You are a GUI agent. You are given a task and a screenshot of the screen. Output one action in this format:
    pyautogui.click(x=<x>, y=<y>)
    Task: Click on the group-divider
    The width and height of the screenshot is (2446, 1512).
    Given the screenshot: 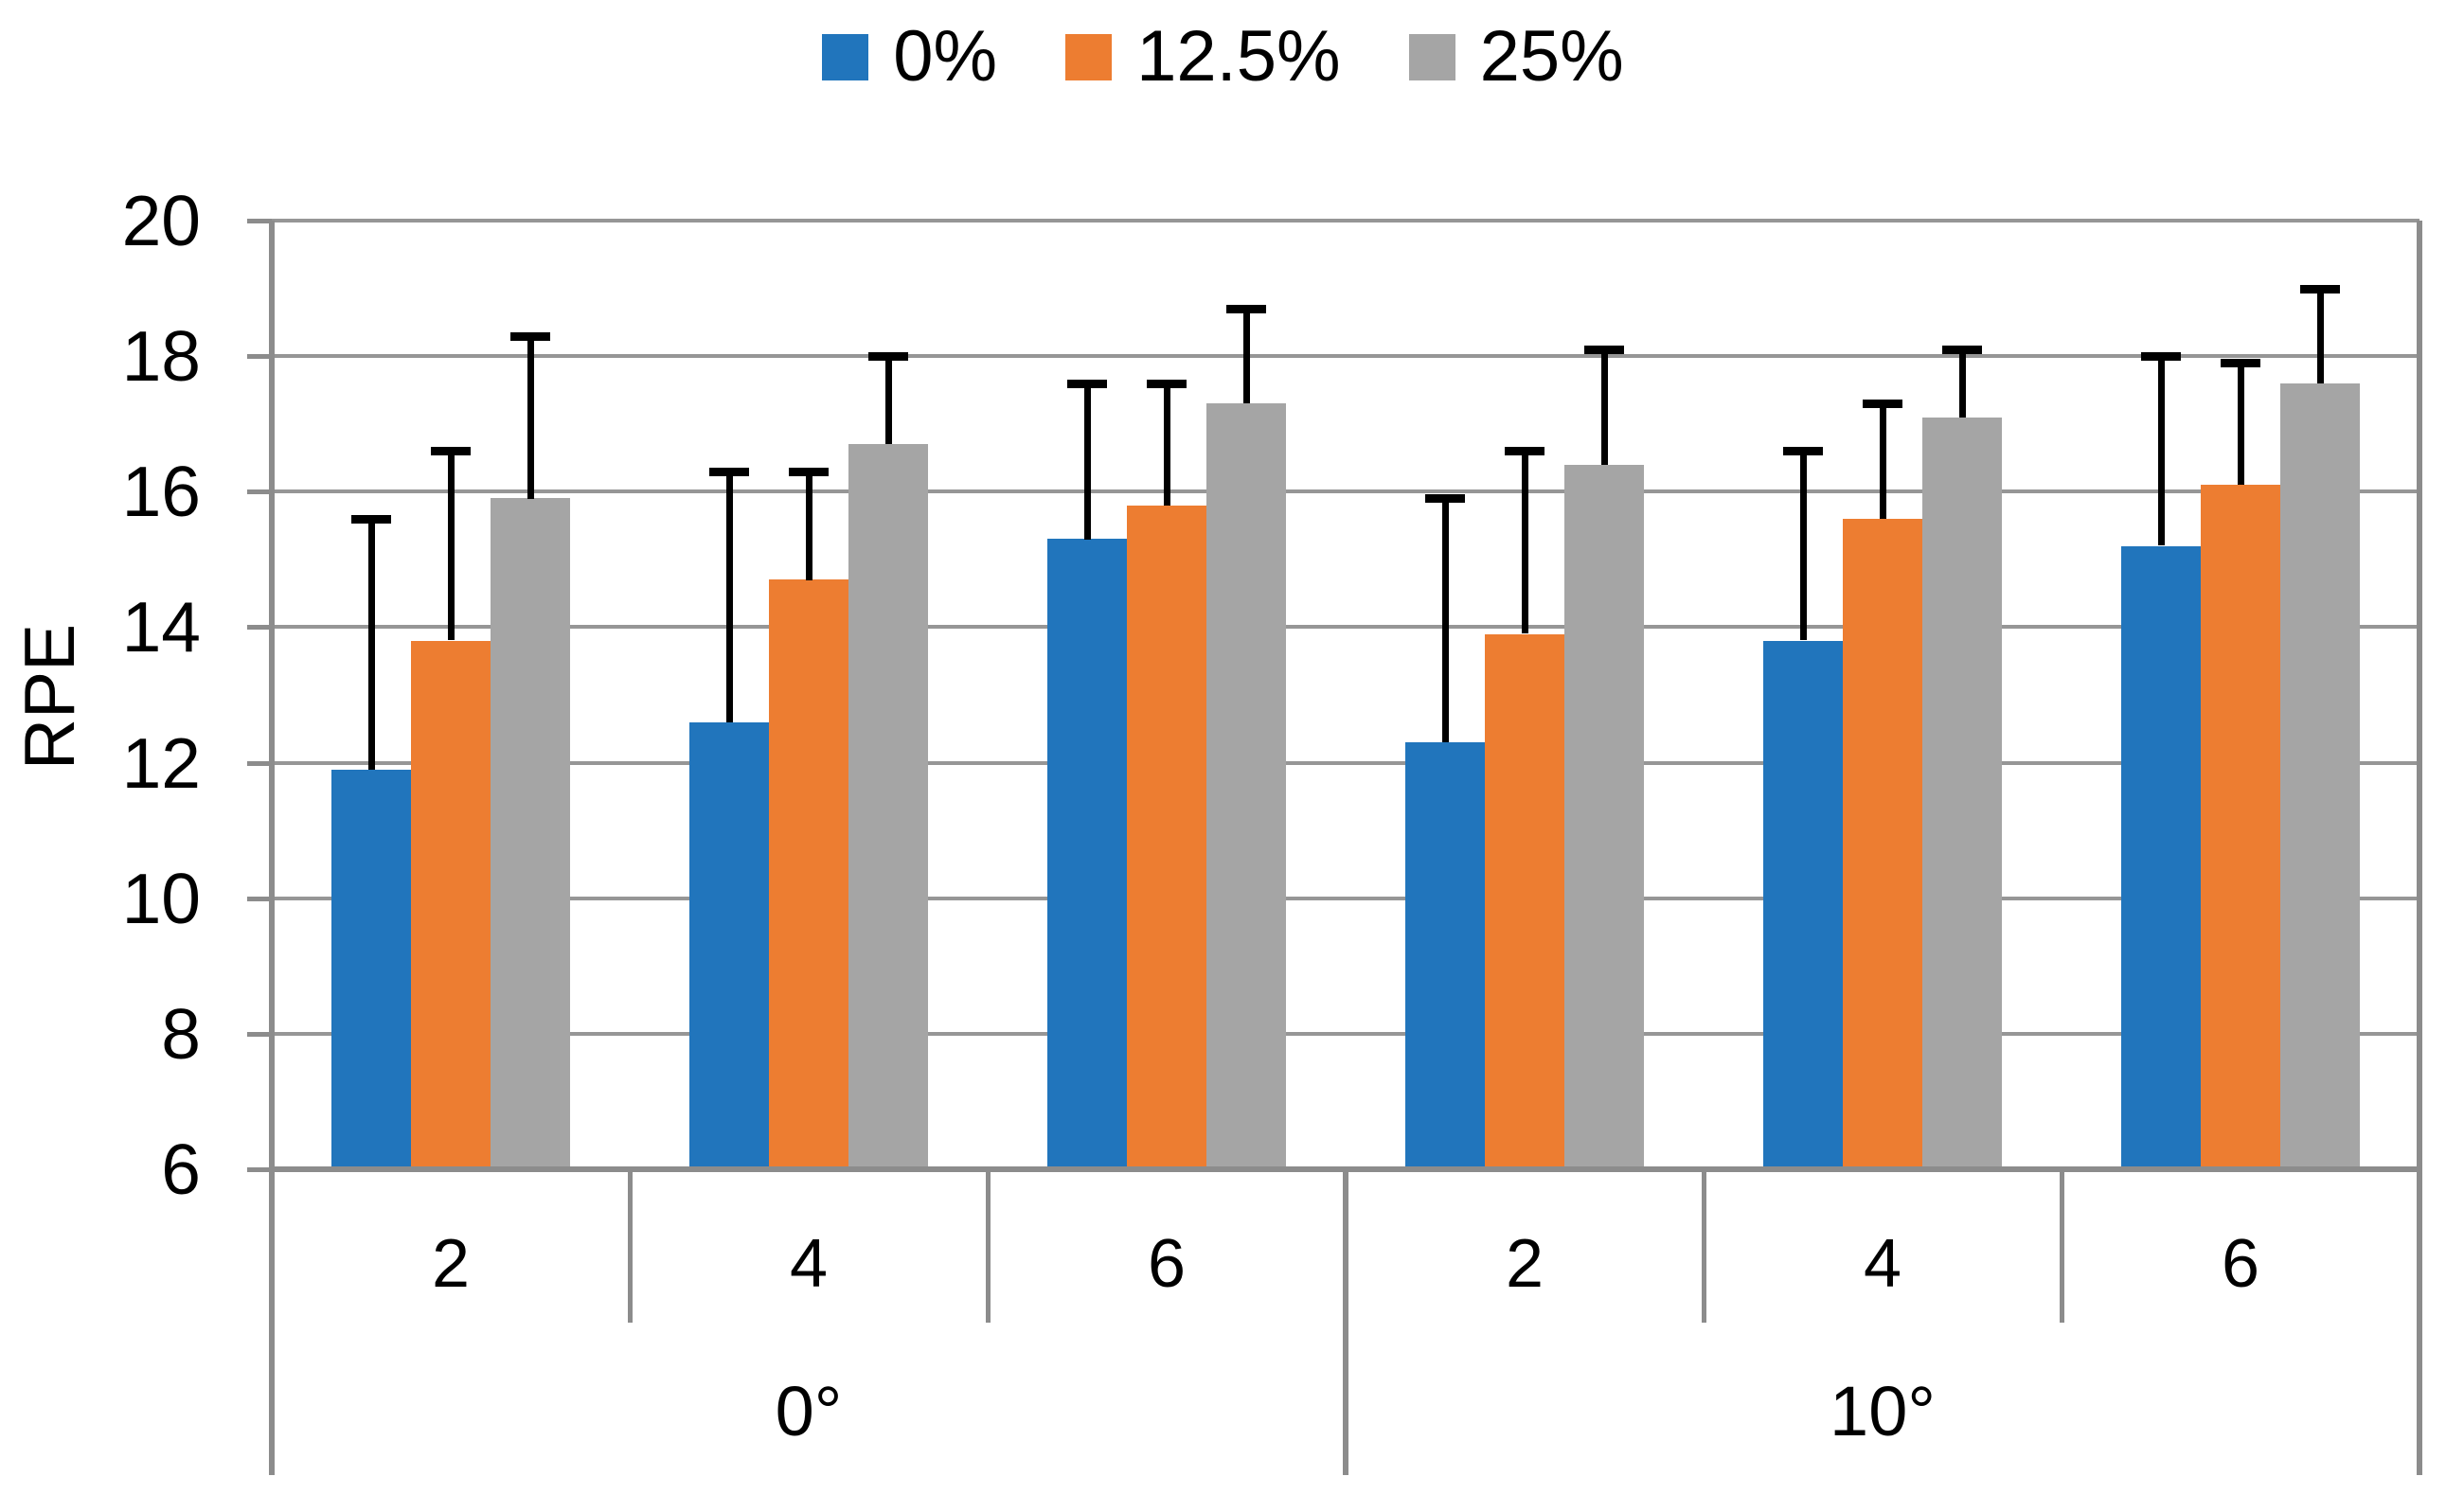 What is the action you would take?
    pyautogui.click(x=1346, y=1322)
    